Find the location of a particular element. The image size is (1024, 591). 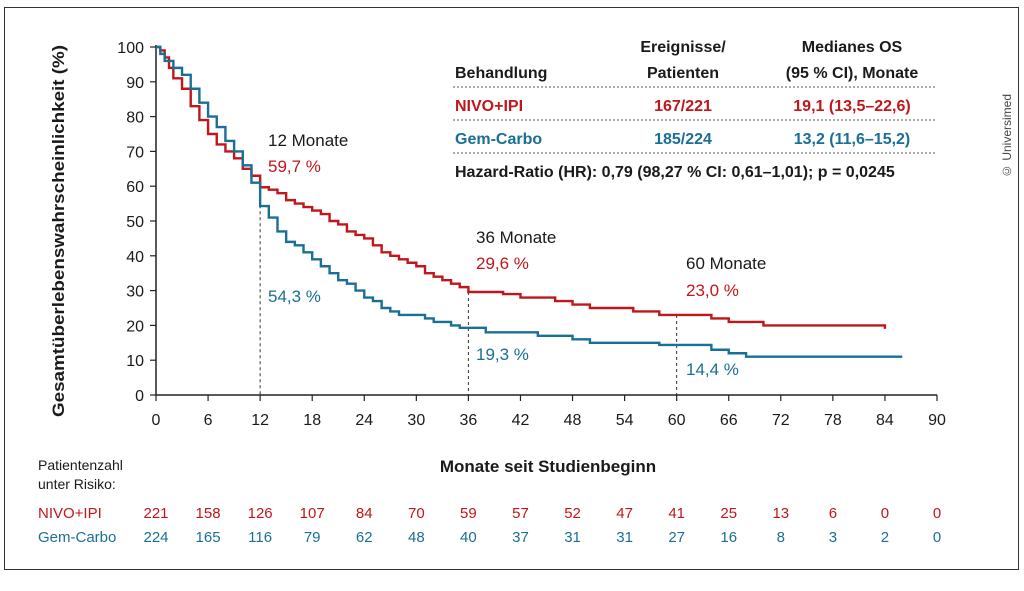

table-row-events: 185/224 is located at coordinates (683, 139).